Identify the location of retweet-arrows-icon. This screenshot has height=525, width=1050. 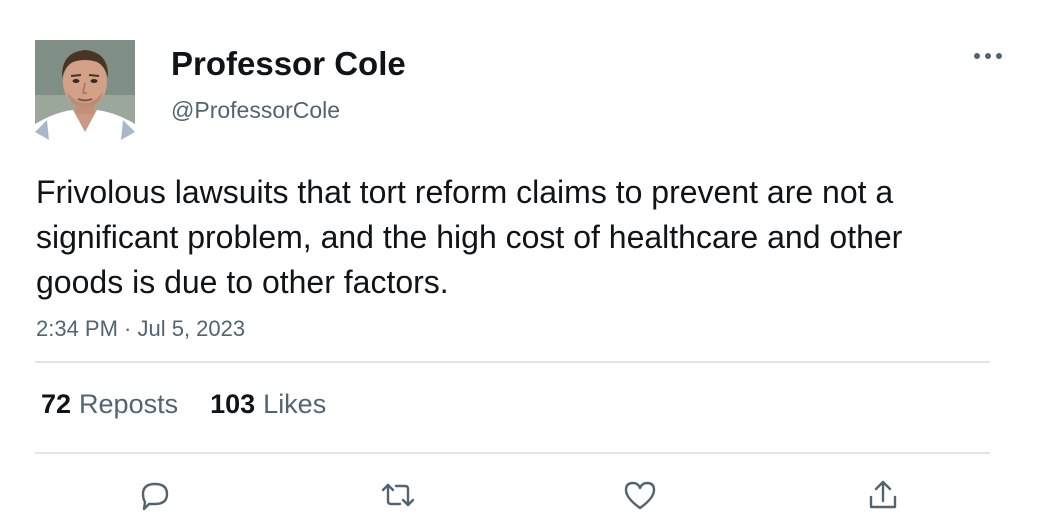
(398, 495).